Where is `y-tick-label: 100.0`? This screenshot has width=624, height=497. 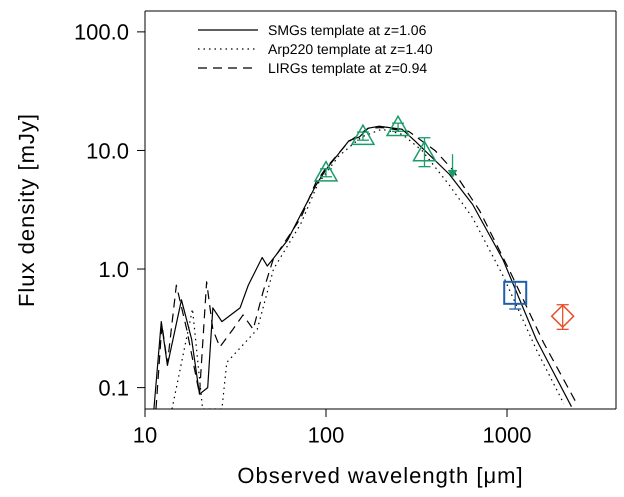
y-tick-label: 100.0 is located at coordinates (101, 32).